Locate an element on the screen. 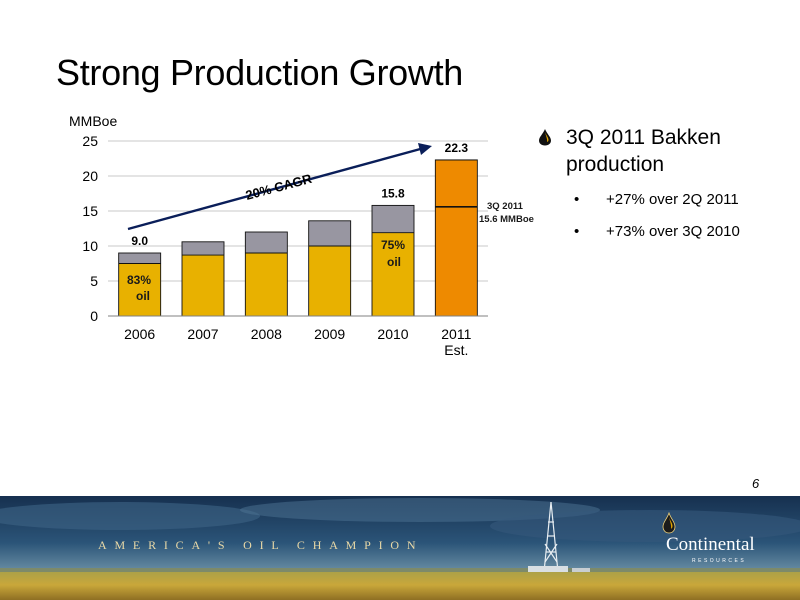 The width and height of the screenshot is (800, 600). y-axis-ticks: 0 5 10 15 20 25 is located at coordinates (90, 228).